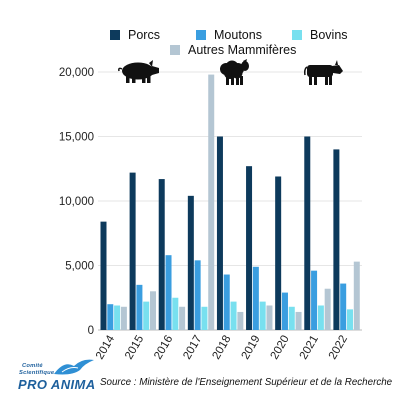 The image size is (400, 400). What do you see at coordinates (168, 292) in the screenshot?
I see `bar-moutons-2016` at bounding box center [168, 292].